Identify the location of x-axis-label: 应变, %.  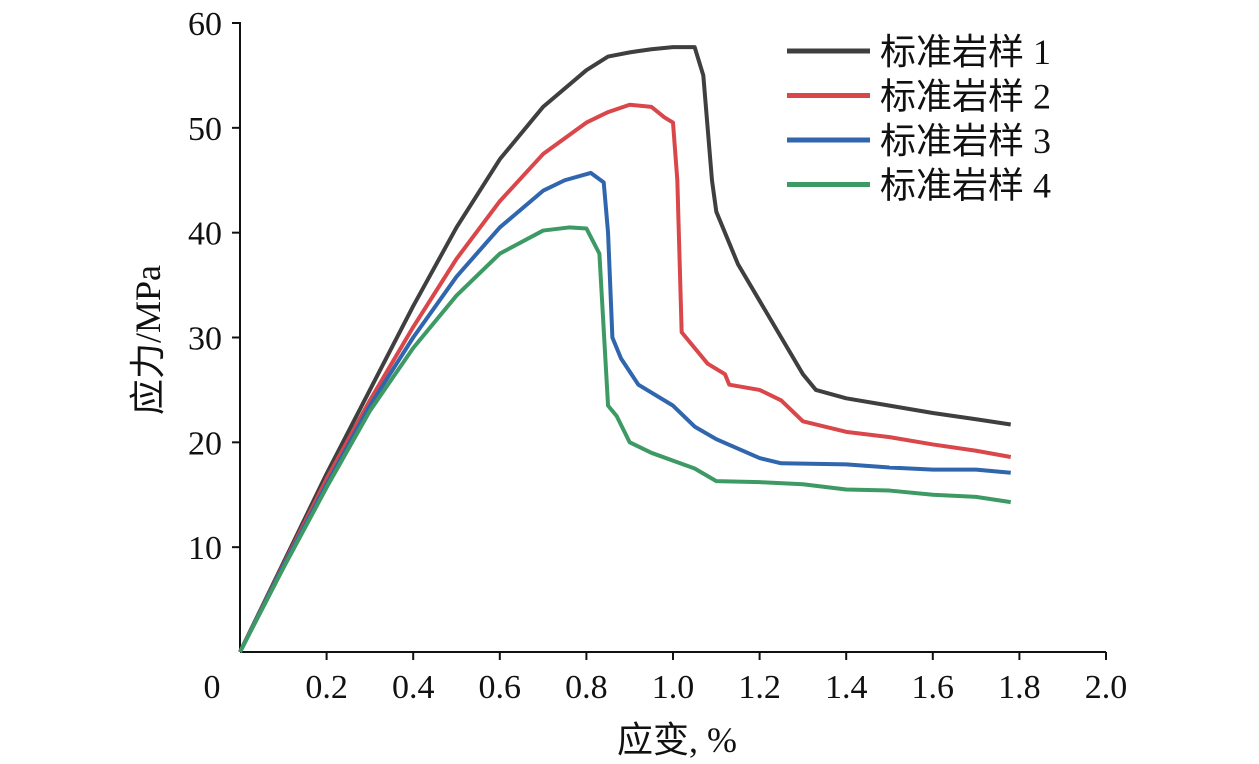
(677, 740).